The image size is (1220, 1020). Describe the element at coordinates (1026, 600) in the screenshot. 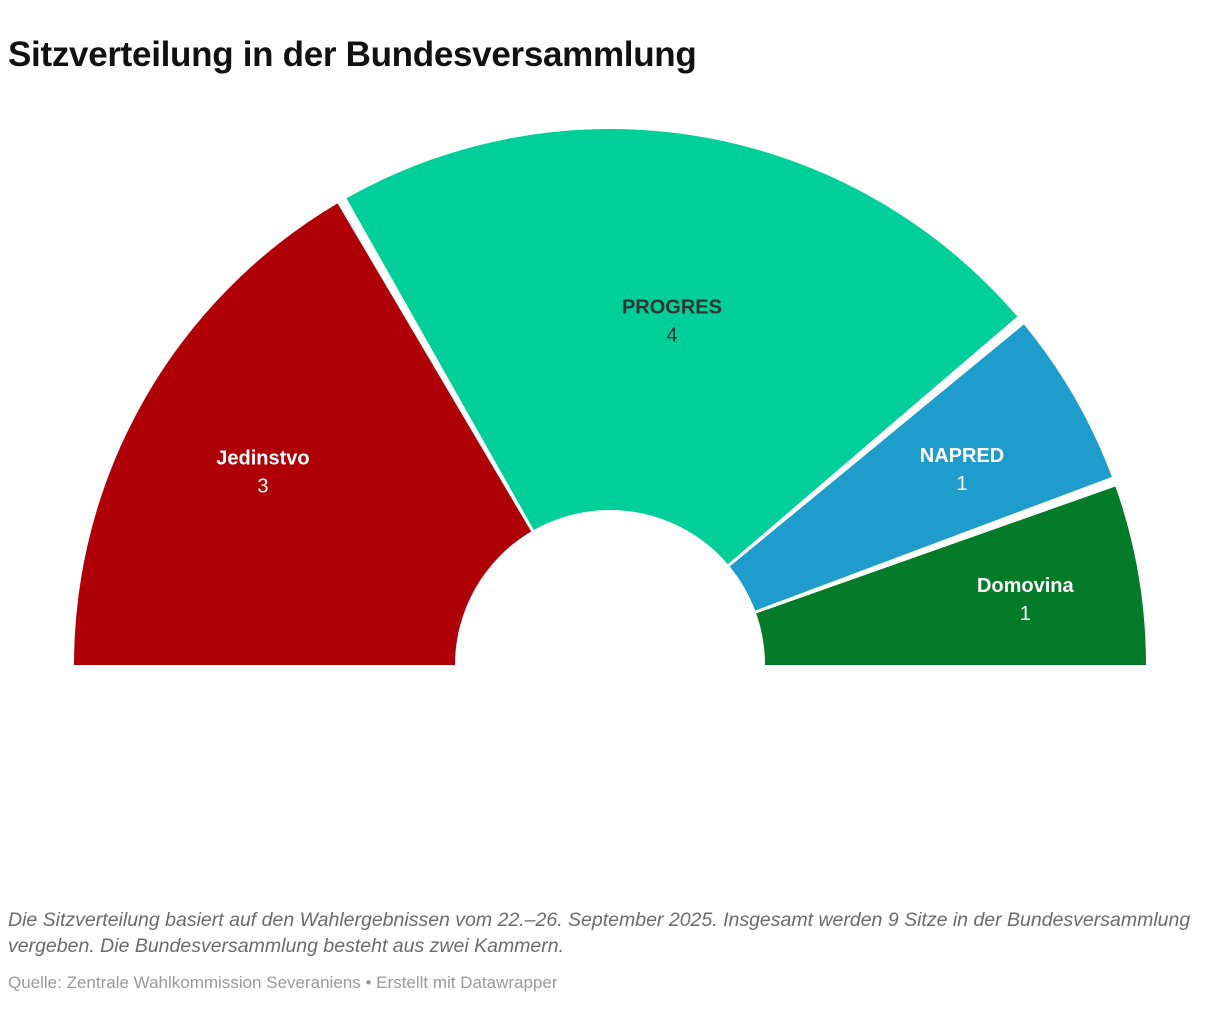

I see `pie-slice-label-domovina: Domovina 1` at that location.